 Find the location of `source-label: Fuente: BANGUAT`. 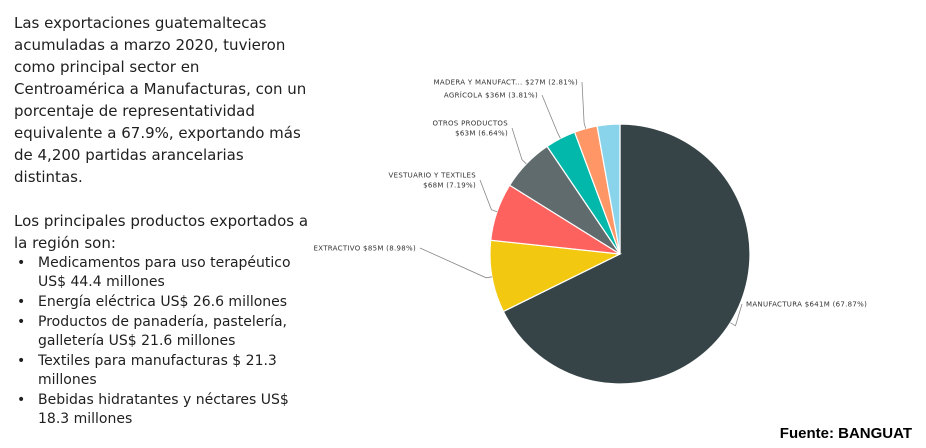

source-label: Fuente: BANGUAT is located at coordinates (845, 433).